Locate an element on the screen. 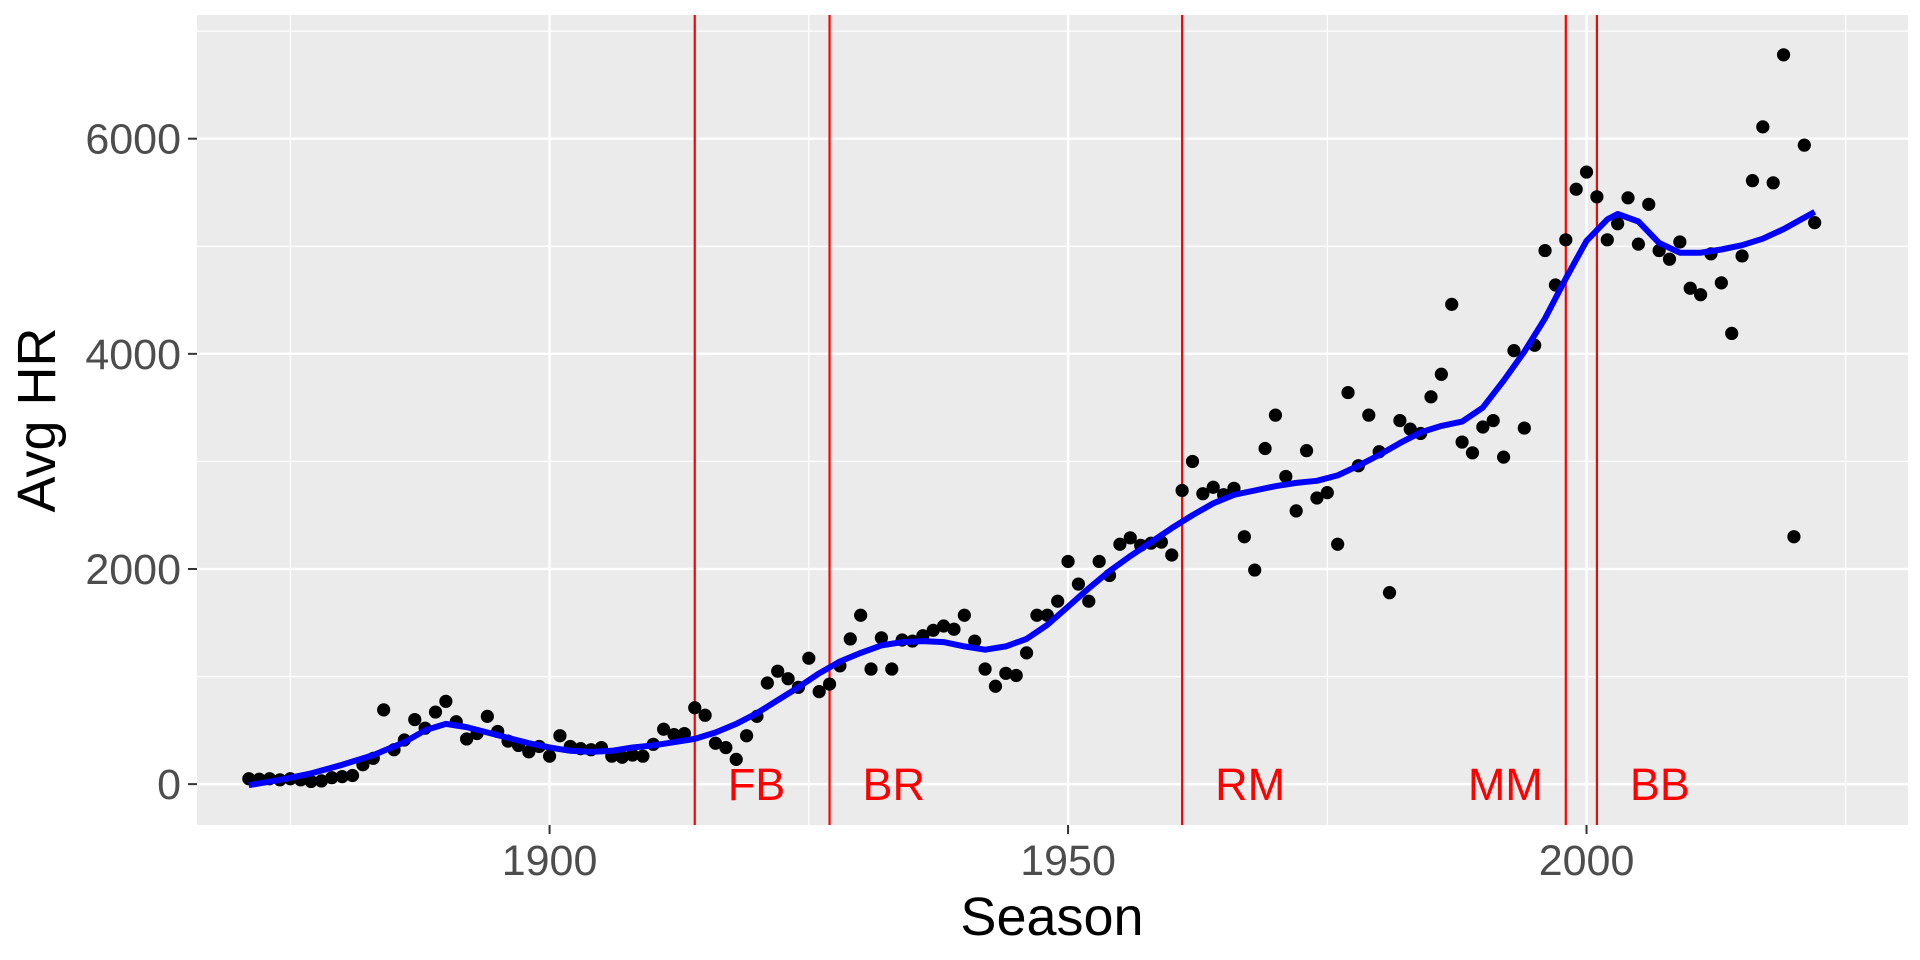  x-tick-label: 2000 is located at coordinates (1587, 861).